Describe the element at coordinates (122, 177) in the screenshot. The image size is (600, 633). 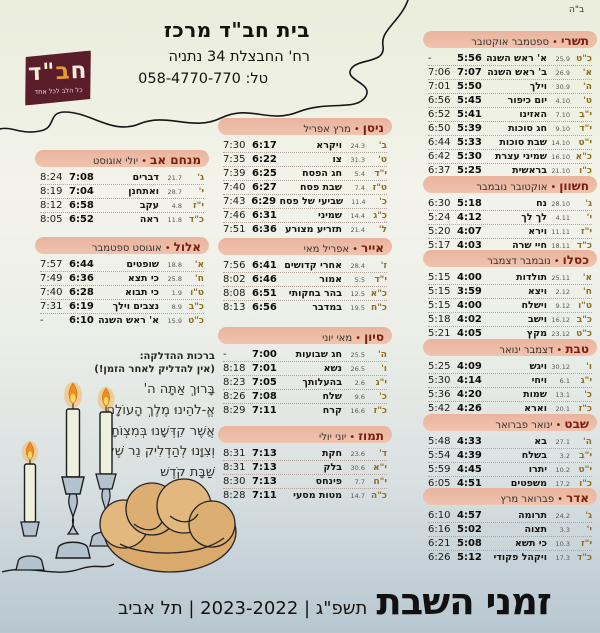
I see `shabbat-row: ג' 21.7 דברים 7:08 8:24` at that location.